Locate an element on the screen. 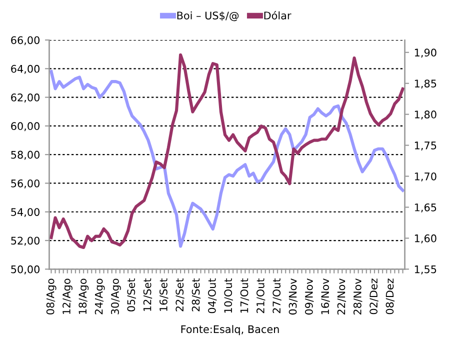 This screenshot has height=342, width=460. x-tick-label: 03/Nov is located at coordinates (293, 296).